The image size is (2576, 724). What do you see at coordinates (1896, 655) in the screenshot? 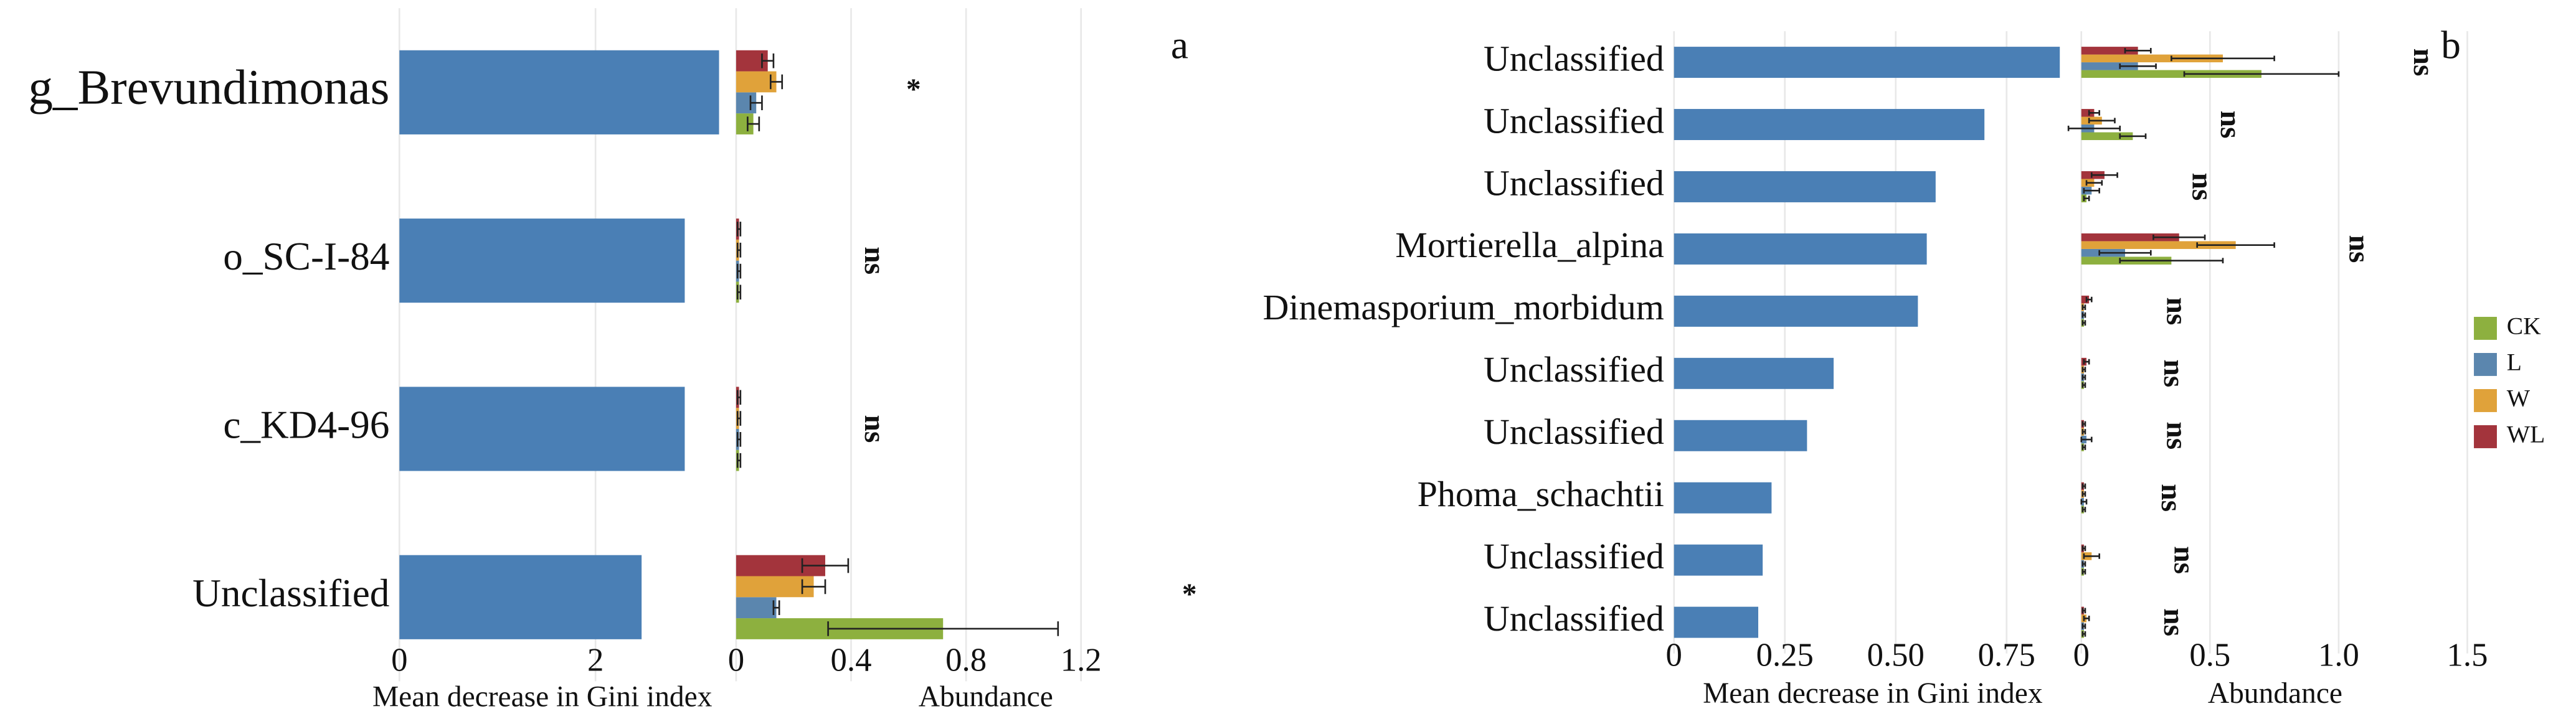
I see `x-tick-label: 0.50` at bounding box center [1896, 655].